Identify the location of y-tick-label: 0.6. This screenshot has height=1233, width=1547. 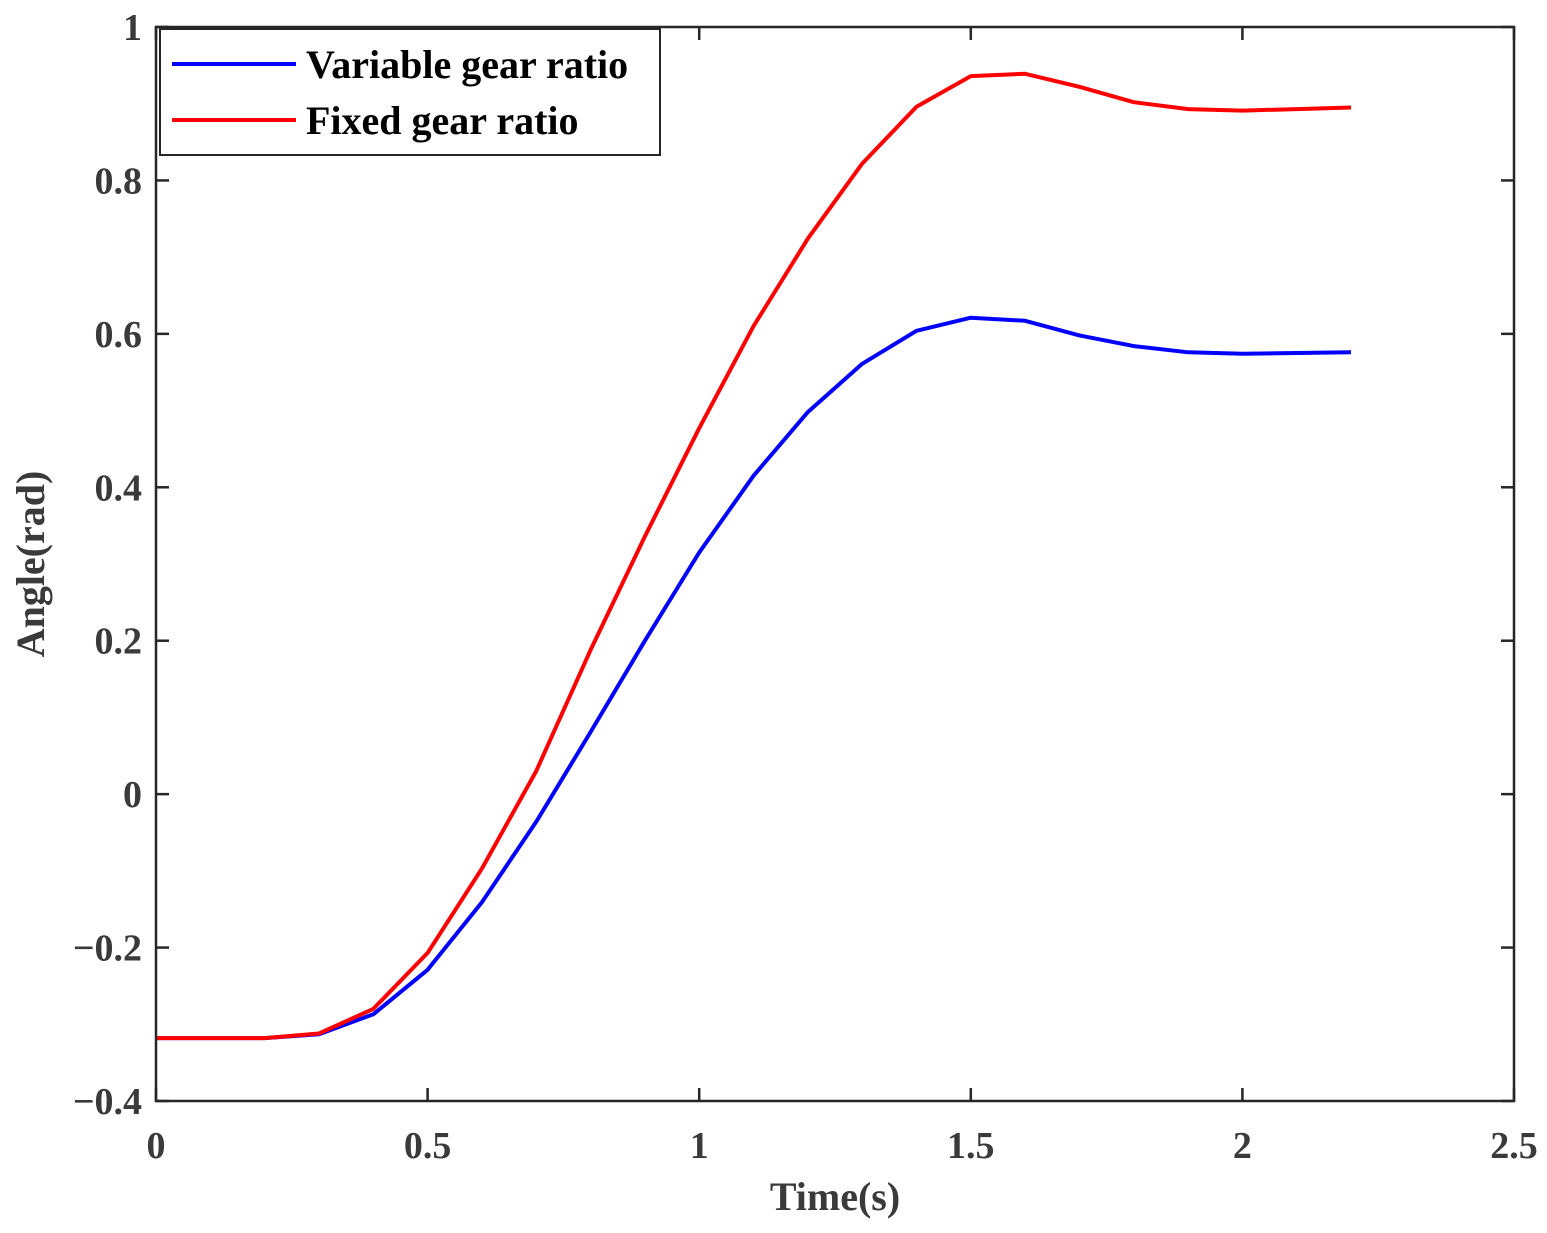
(119, 335).